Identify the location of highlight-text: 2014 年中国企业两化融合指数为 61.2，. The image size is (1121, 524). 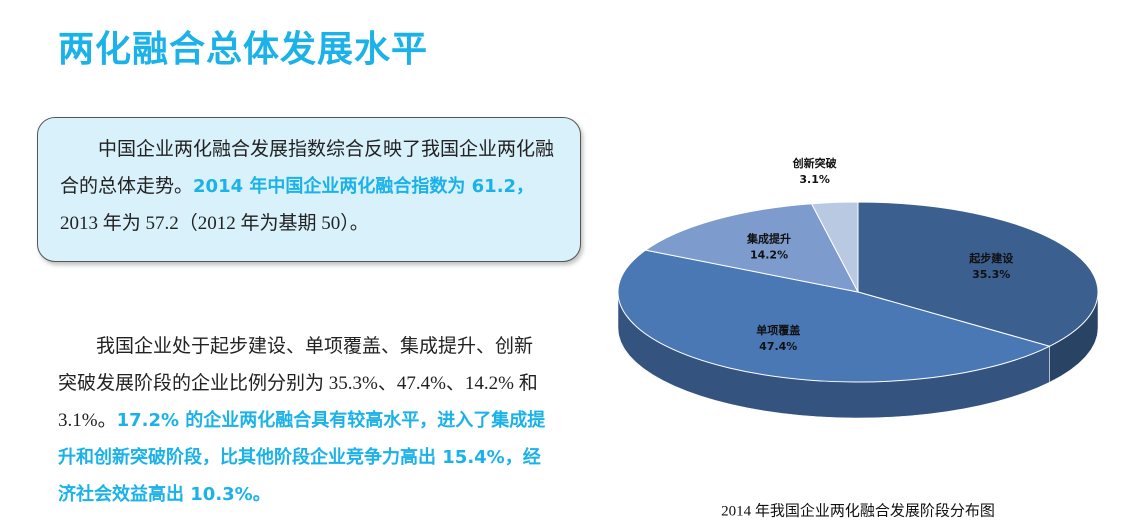
(364, 186).